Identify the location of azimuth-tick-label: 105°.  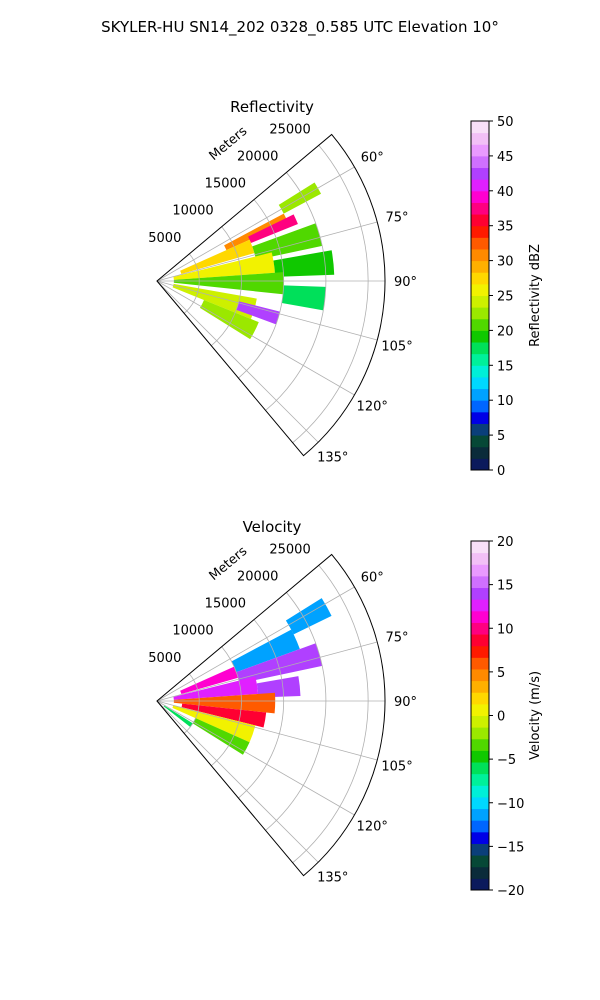
(396, 766).